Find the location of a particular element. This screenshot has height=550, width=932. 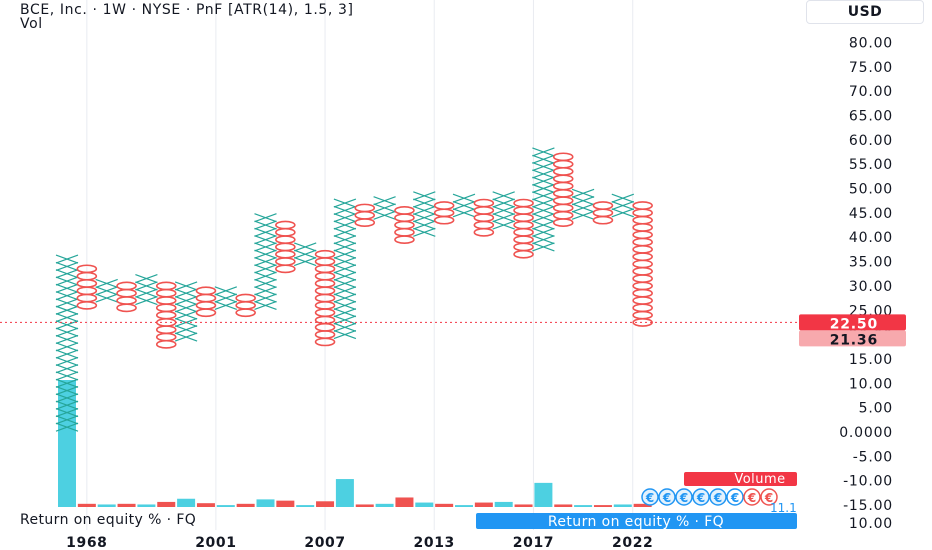

price-tick-label: 0.0000 is located at coordinates (866, 433).